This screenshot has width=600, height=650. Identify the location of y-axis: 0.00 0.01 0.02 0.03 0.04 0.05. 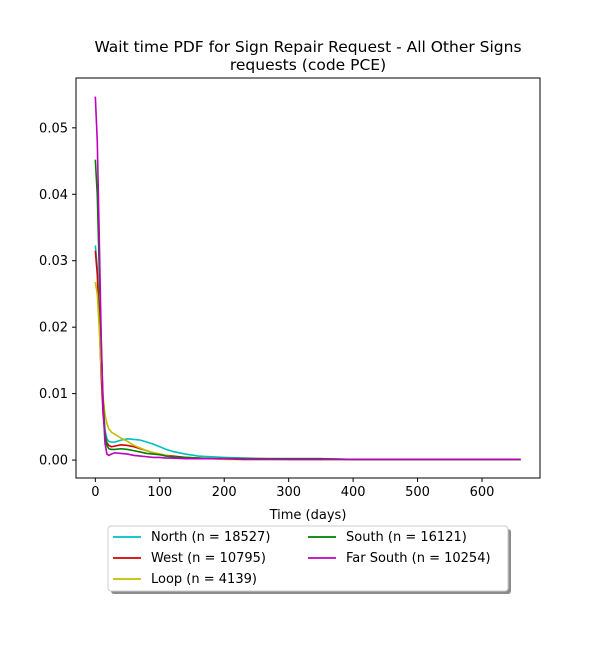
(57, 295).